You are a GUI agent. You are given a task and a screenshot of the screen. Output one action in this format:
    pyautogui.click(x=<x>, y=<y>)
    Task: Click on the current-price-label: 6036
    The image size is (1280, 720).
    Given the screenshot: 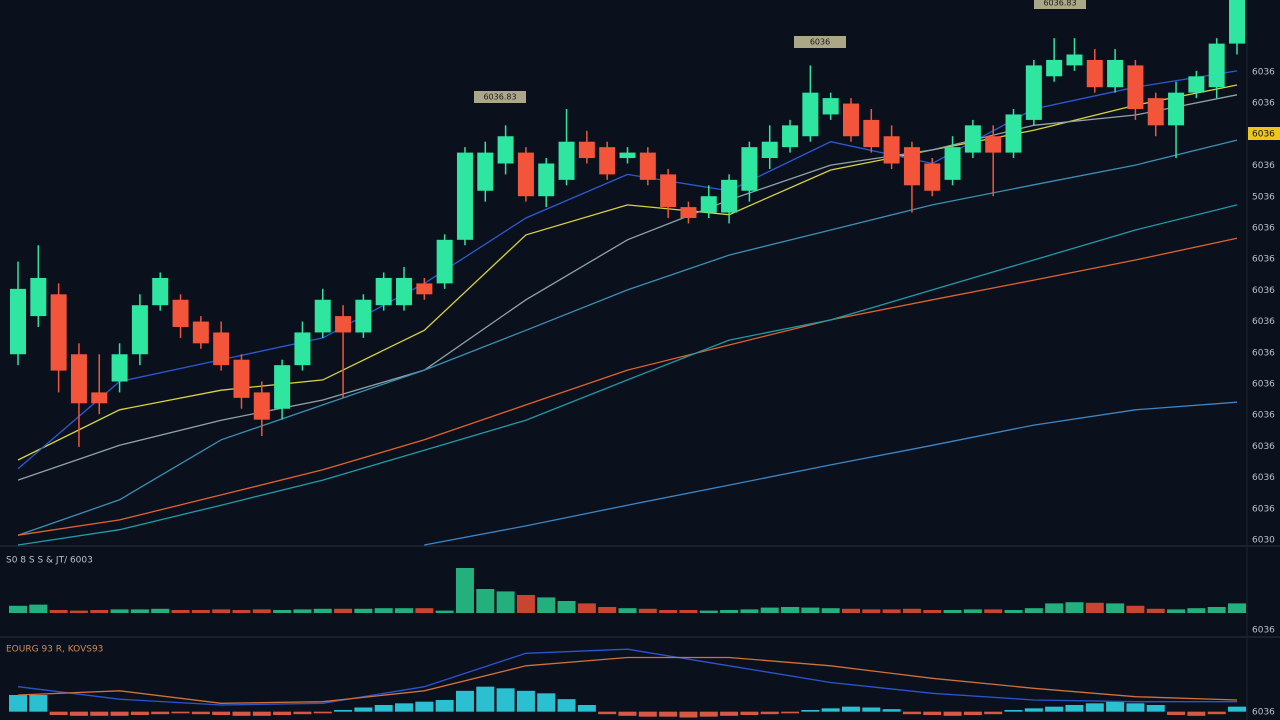 What is the action you would take?
    pyautogui.click(x=1263, y=135)
    